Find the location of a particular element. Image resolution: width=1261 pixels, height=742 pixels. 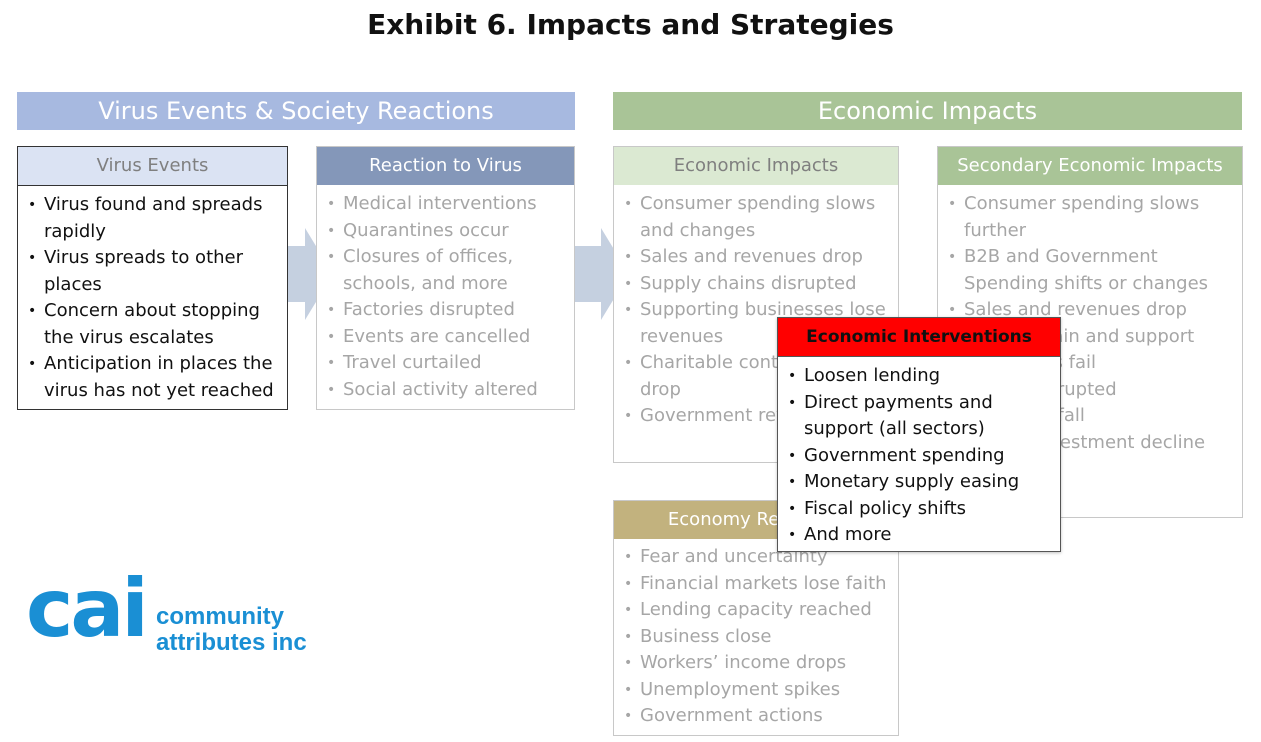

logo-line-2: attributes inc is located at coordinates (231, 642).